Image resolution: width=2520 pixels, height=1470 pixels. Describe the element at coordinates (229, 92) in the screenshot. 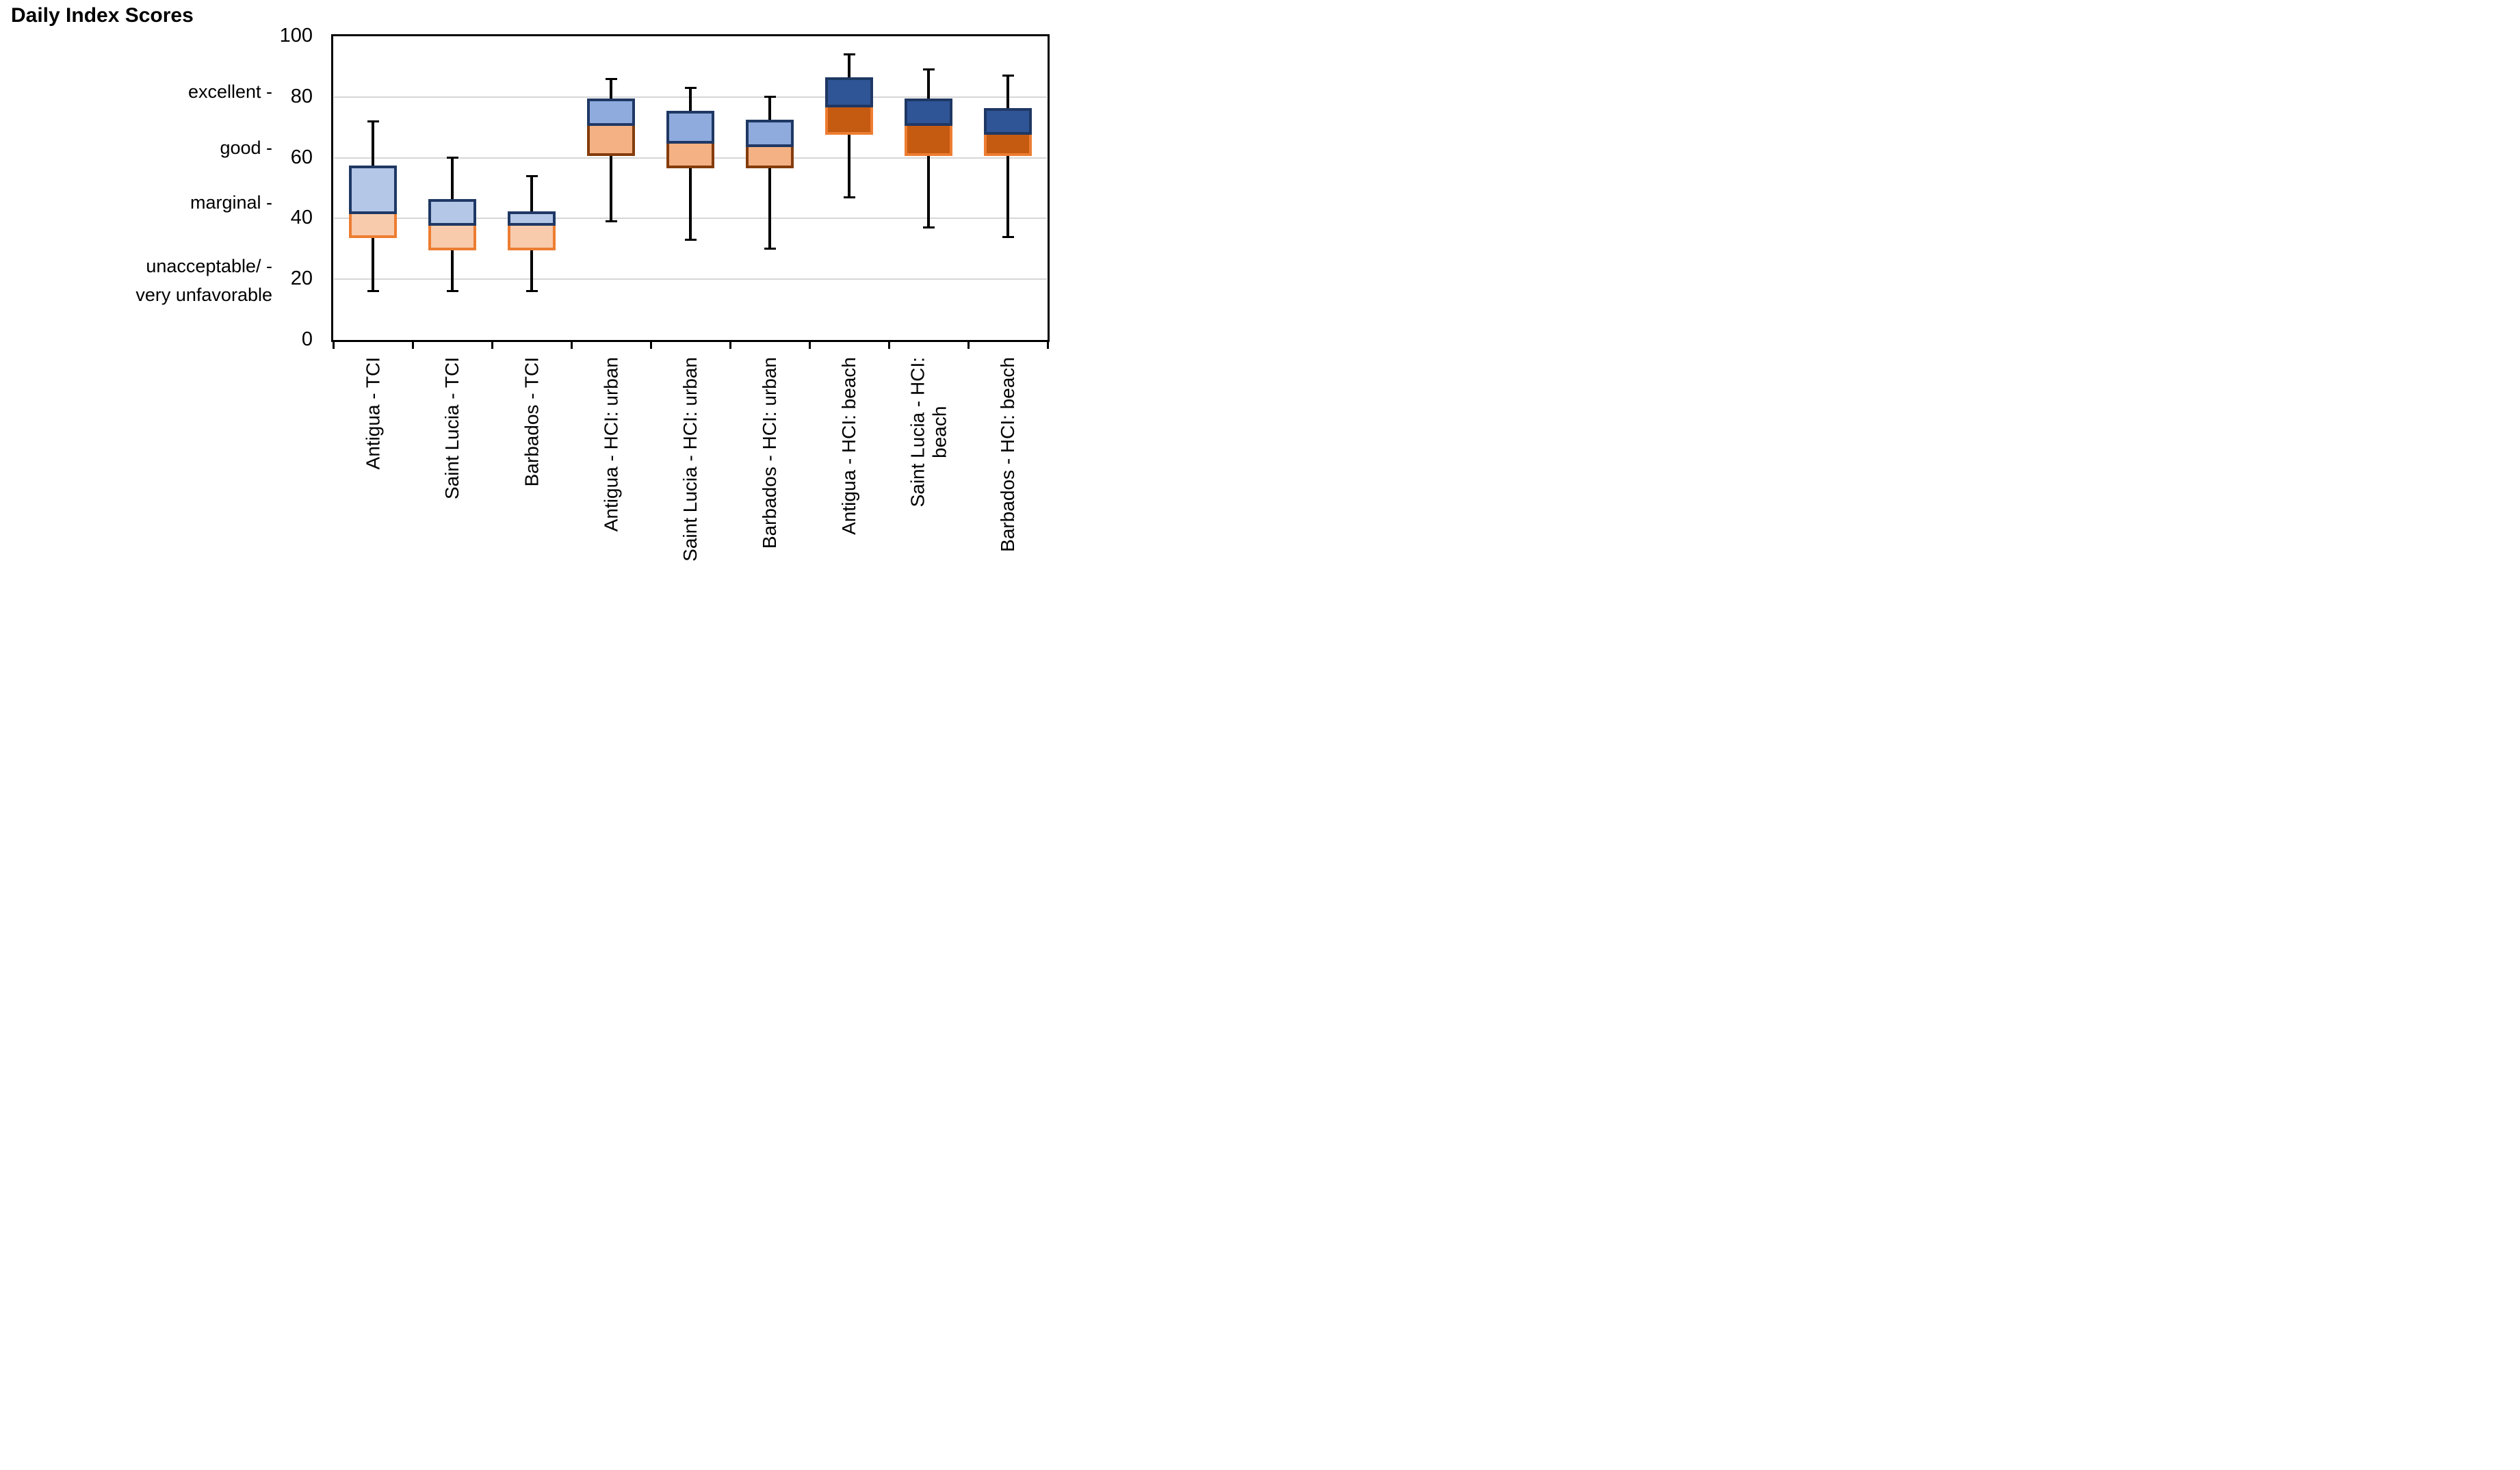

I see `rating-label-0: excellent -` at that location.